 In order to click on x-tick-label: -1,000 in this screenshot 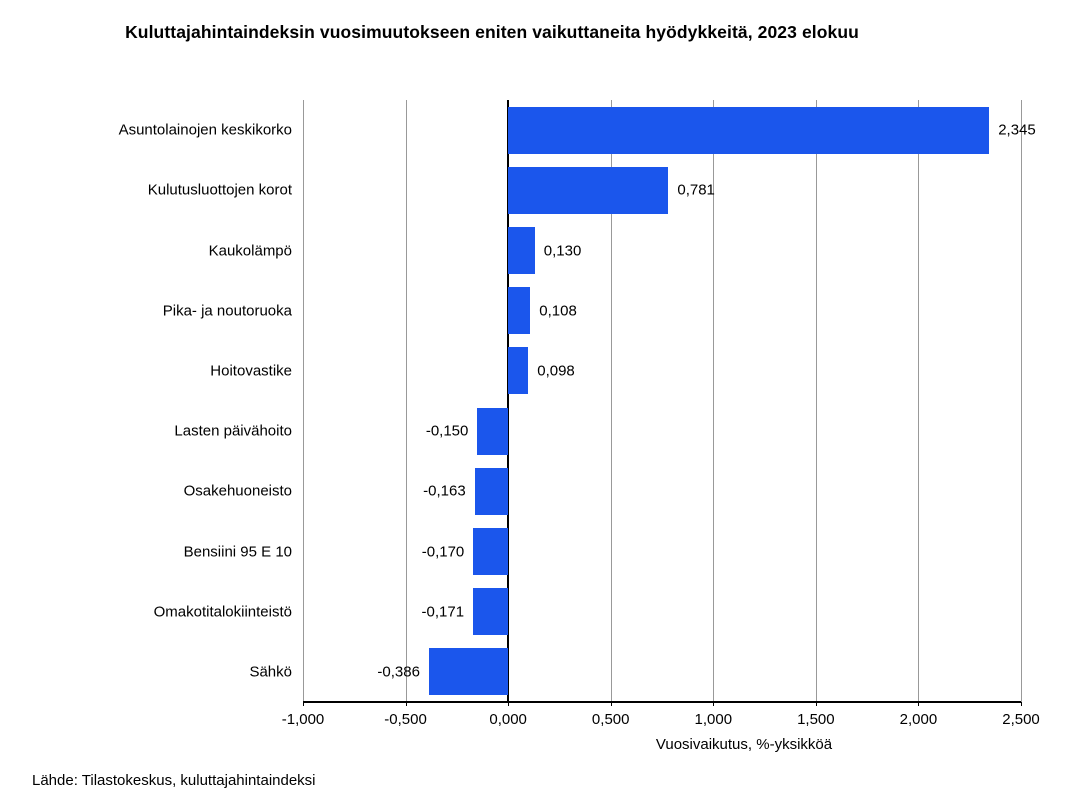, I will do `click(303, 719)`.